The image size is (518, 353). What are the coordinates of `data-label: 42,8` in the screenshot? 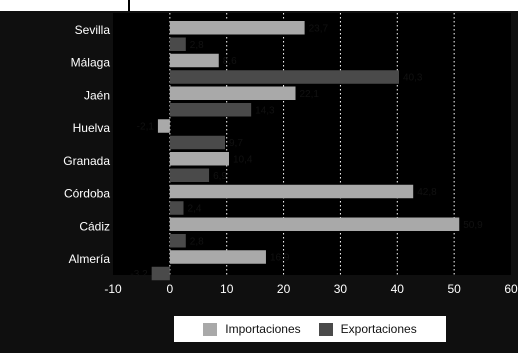 It's located at (427, 192).